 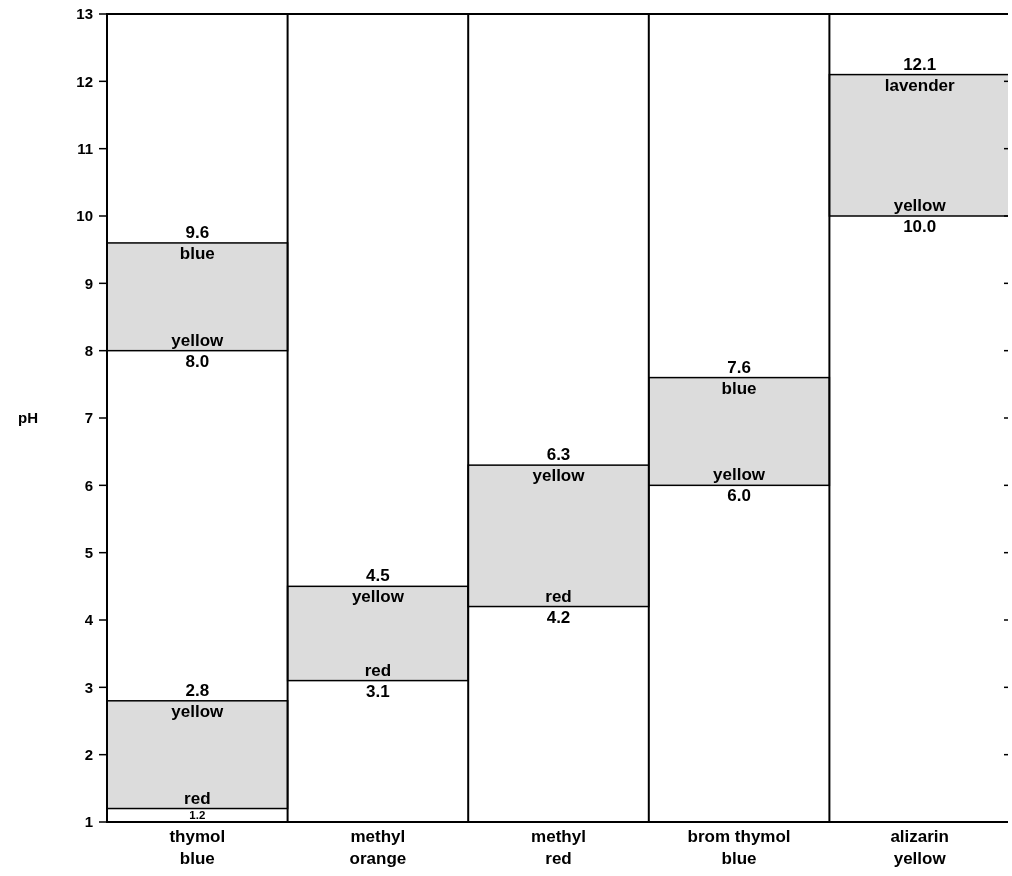 I want to click on y-tick-label: 8, so click(x=88, y=350).